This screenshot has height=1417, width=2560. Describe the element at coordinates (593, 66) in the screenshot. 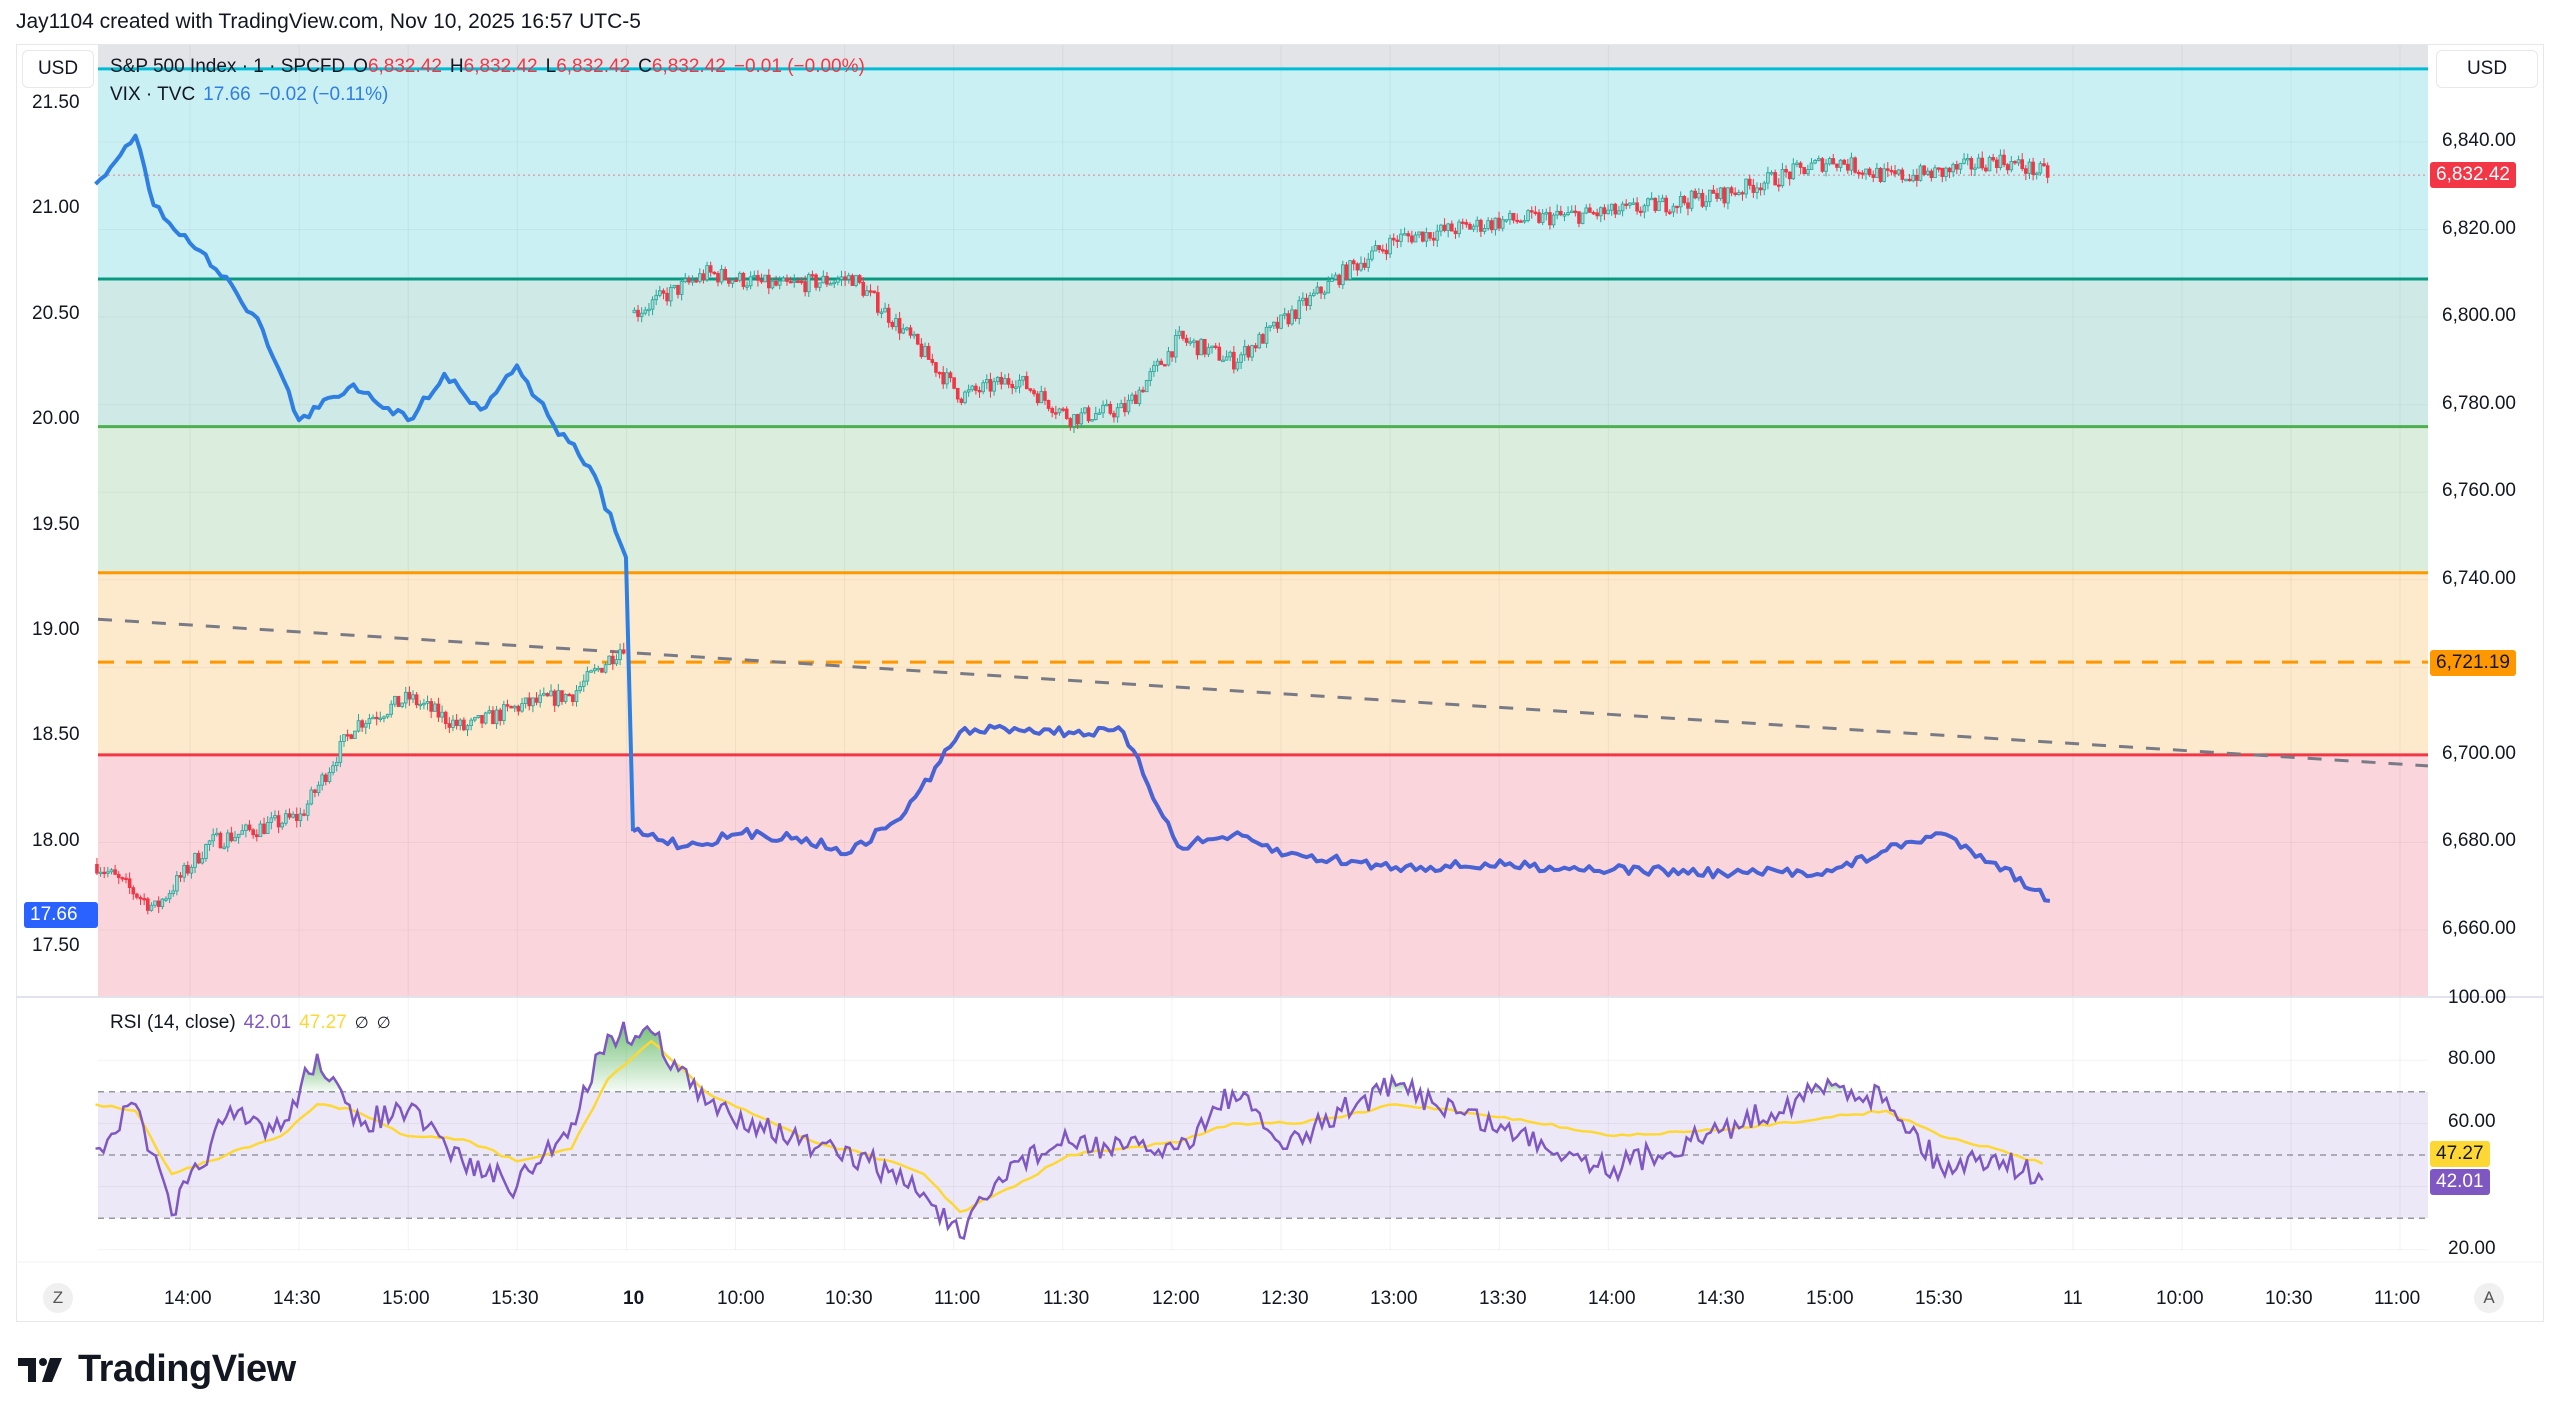

I see `low-value: 6,832.42` at that location.